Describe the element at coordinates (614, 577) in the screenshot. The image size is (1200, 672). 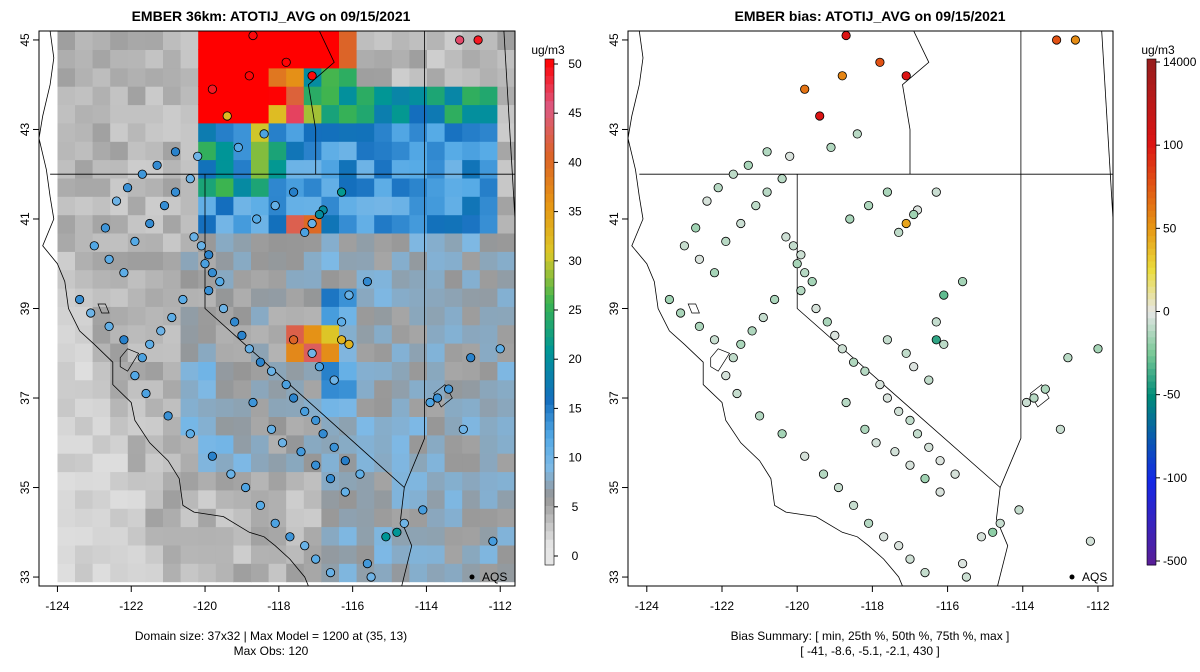
I see `y-tick-label: 33` at that location.